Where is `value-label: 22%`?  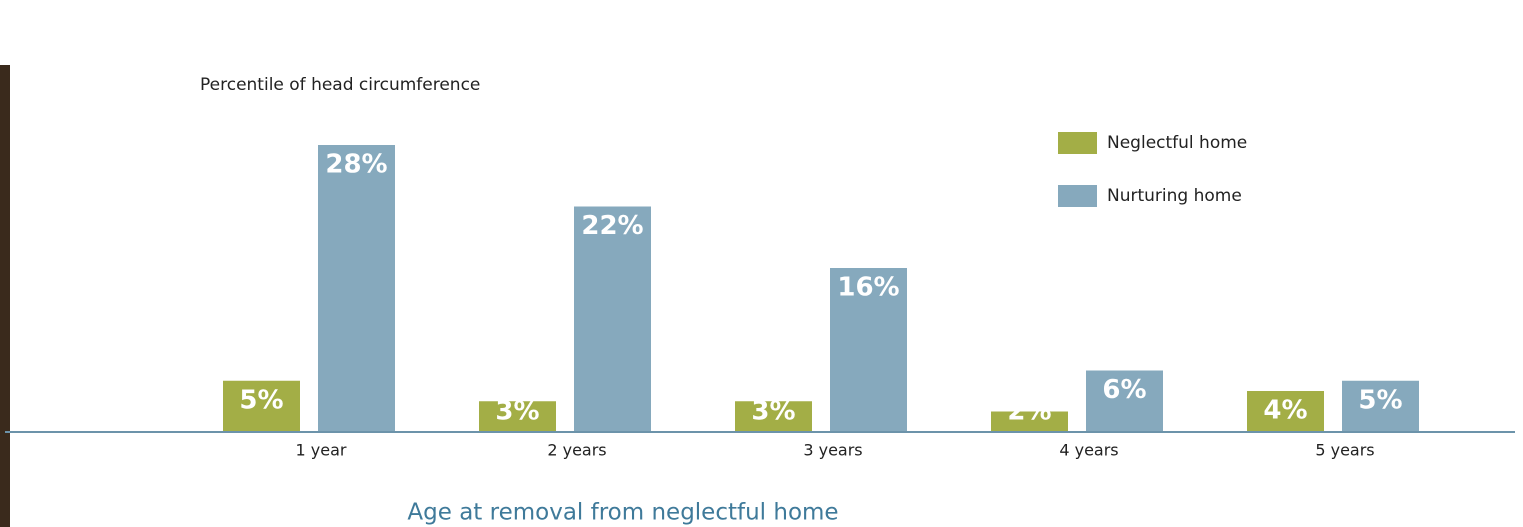 value-label: 22% is located at coordinates (612, 226).